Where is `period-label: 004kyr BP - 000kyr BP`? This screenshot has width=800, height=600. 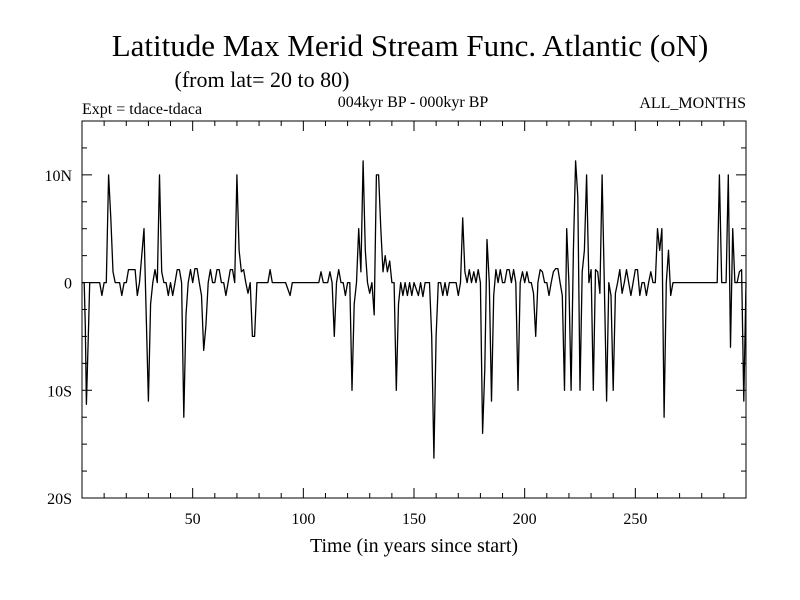
period-label: 004kyr BP - 000kyr BP is located at coordinates (413, 102).